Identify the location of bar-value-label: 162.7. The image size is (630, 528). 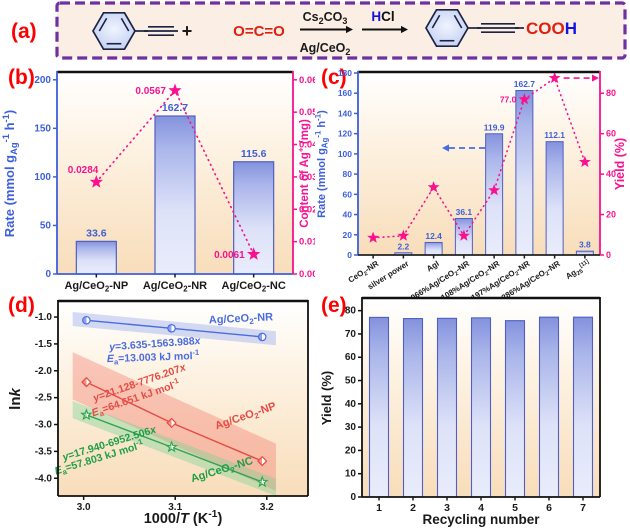
(525, 84).